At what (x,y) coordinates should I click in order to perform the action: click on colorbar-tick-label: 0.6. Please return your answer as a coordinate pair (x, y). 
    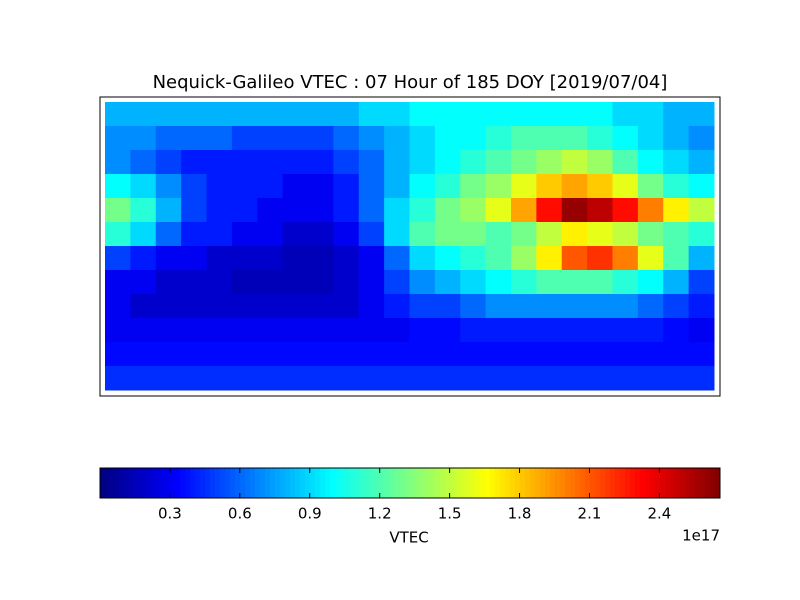
    Looking at the image, I should click on (240, 514).